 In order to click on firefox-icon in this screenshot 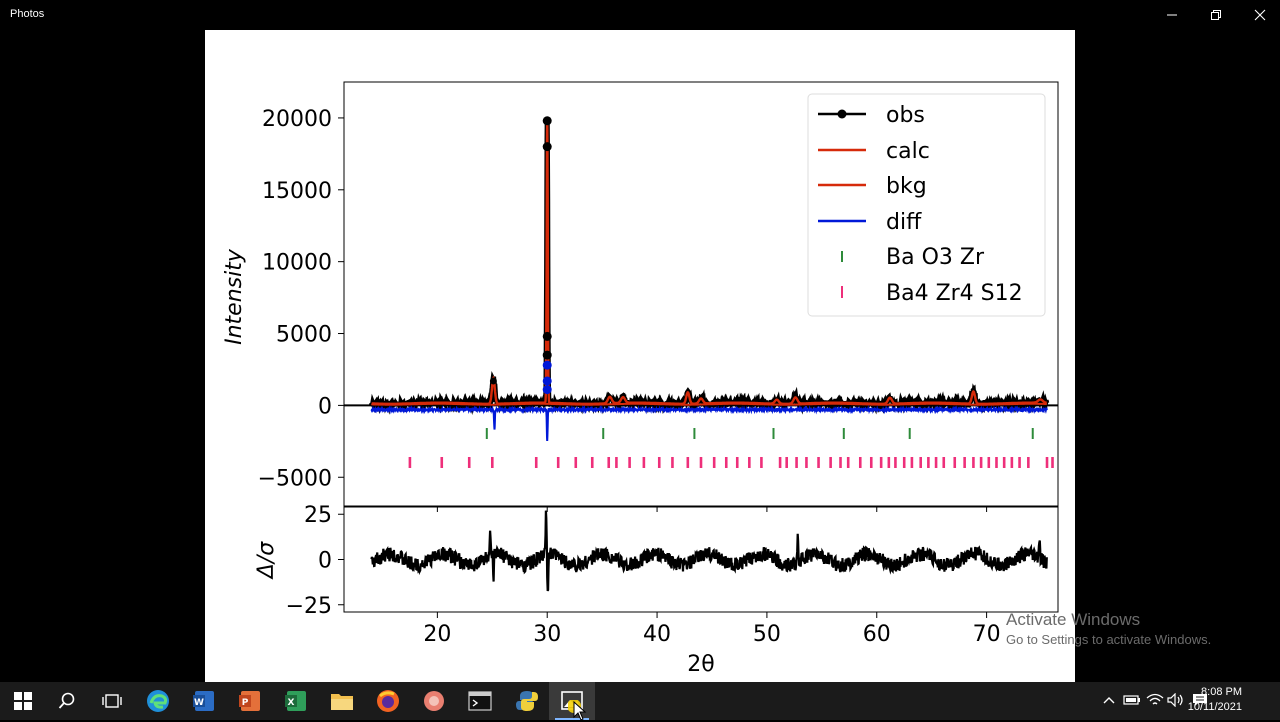, I will do `click(388, 701)`.